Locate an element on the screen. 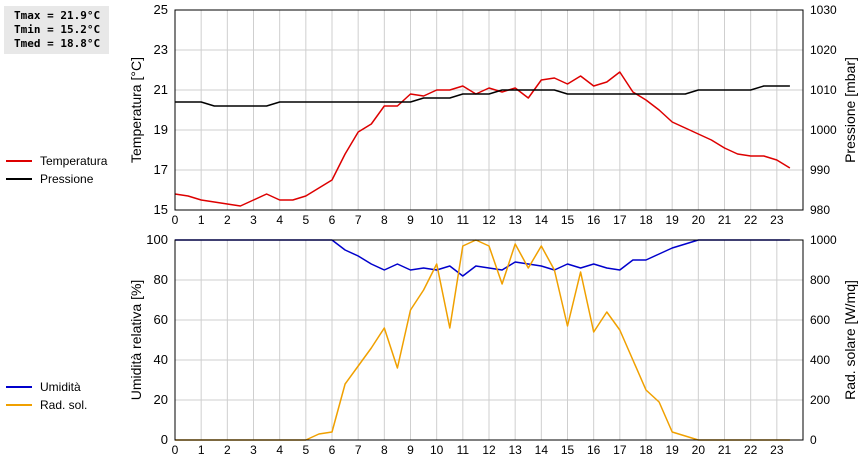 Image resolution: width=860 pixels, height=460 pixels. chart2-x-tick-label: 18 is located at coordinates (646, 450).